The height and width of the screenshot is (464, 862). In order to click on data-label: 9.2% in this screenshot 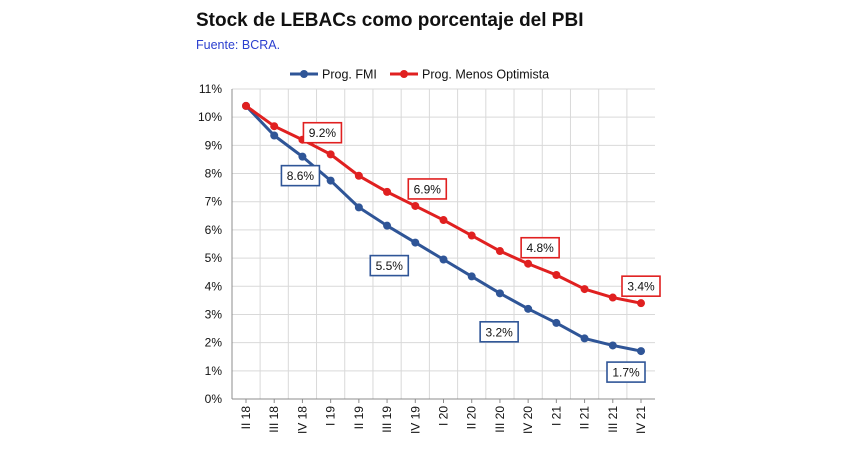, I will do `click(323, 133)`.